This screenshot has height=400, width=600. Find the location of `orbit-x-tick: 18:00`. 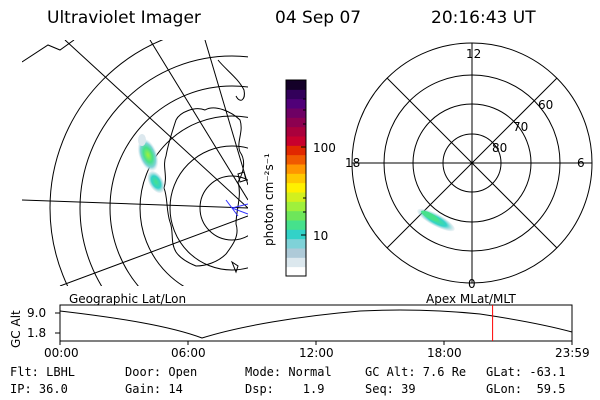

orbit-x-tick: 18:00 is located at coordinates (444, 353).